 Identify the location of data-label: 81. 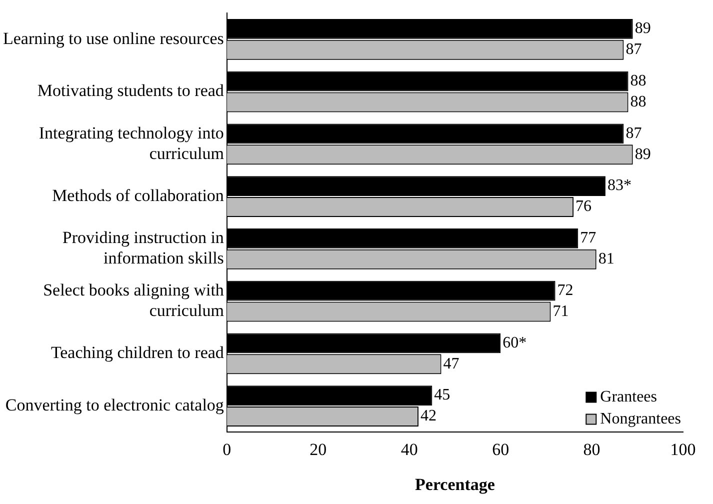
(606, 259).